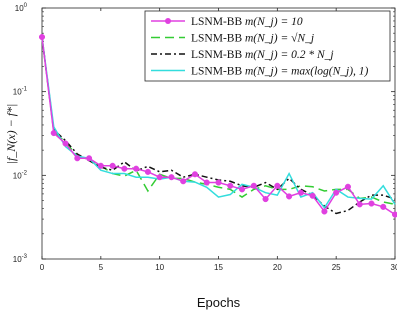  What do you see at coordinates (101, 267) in the screenshot?
I see `x-tick-label: 5` at bounding box center [101, 267].